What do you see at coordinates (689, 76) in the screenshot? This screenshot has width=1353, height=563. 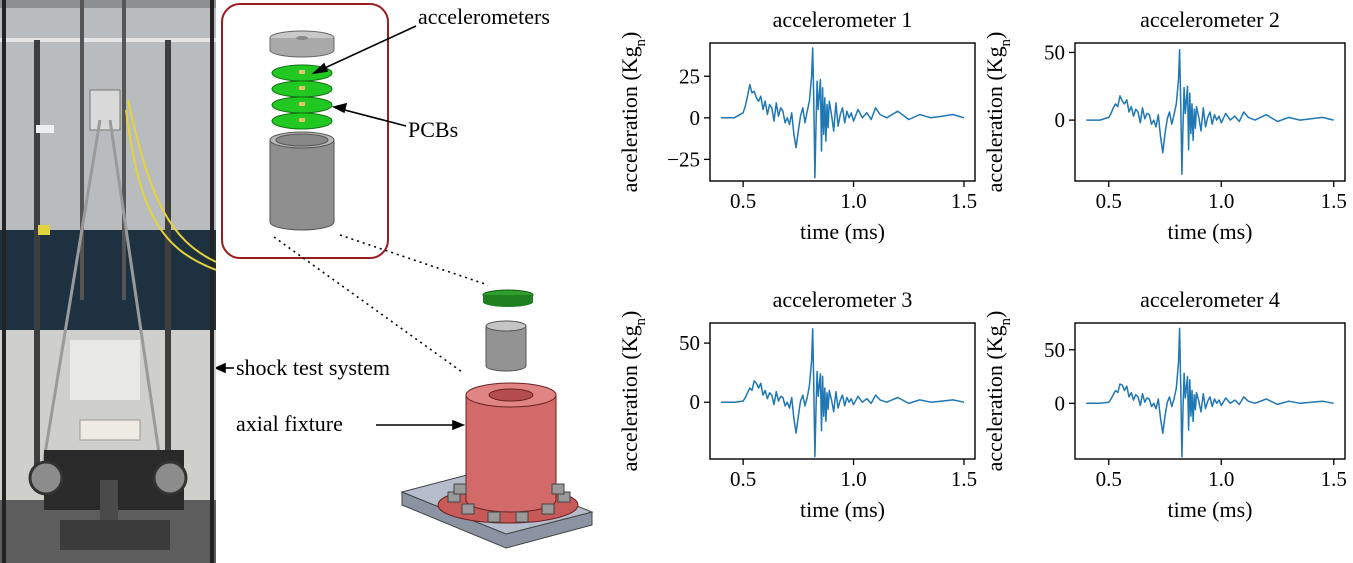 I see `y-tick-label: 25` at bounding box center [689, 76].